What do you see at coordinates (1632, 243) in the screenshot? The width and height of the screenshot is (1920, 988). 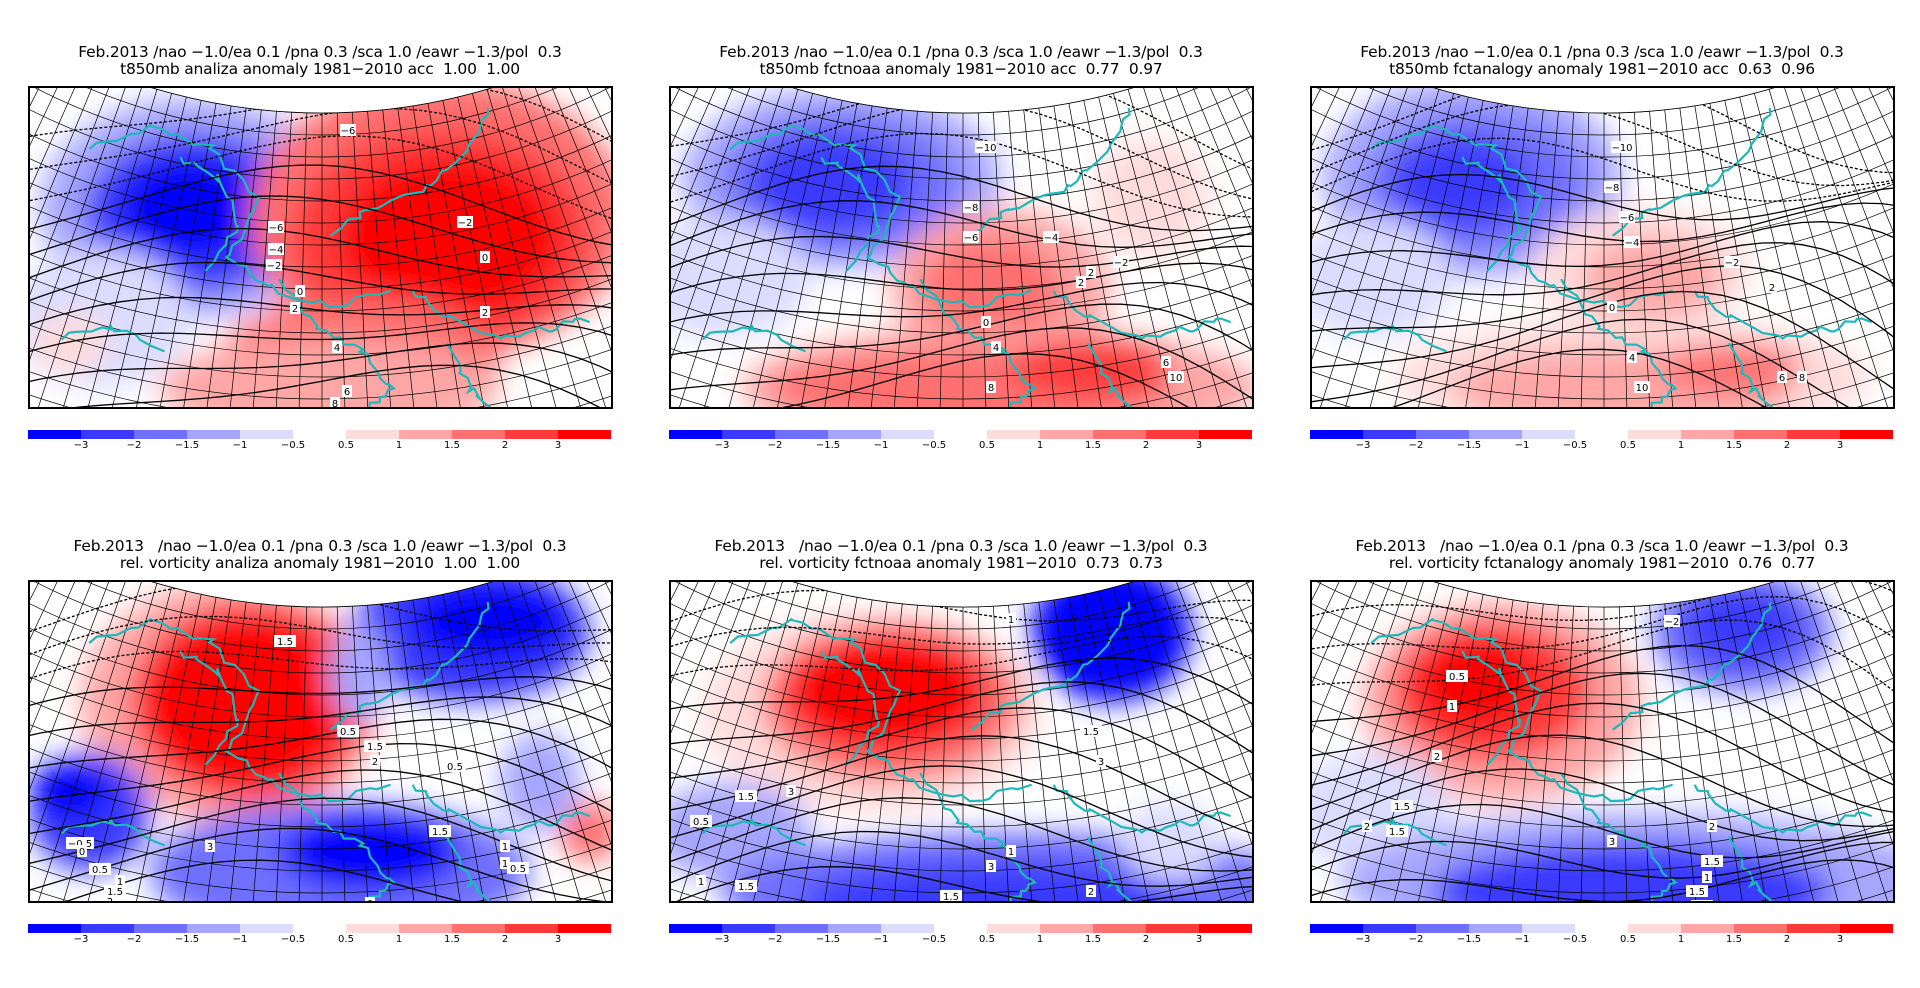 I see `svg-text: −4` at bounding box center [1632, 243].